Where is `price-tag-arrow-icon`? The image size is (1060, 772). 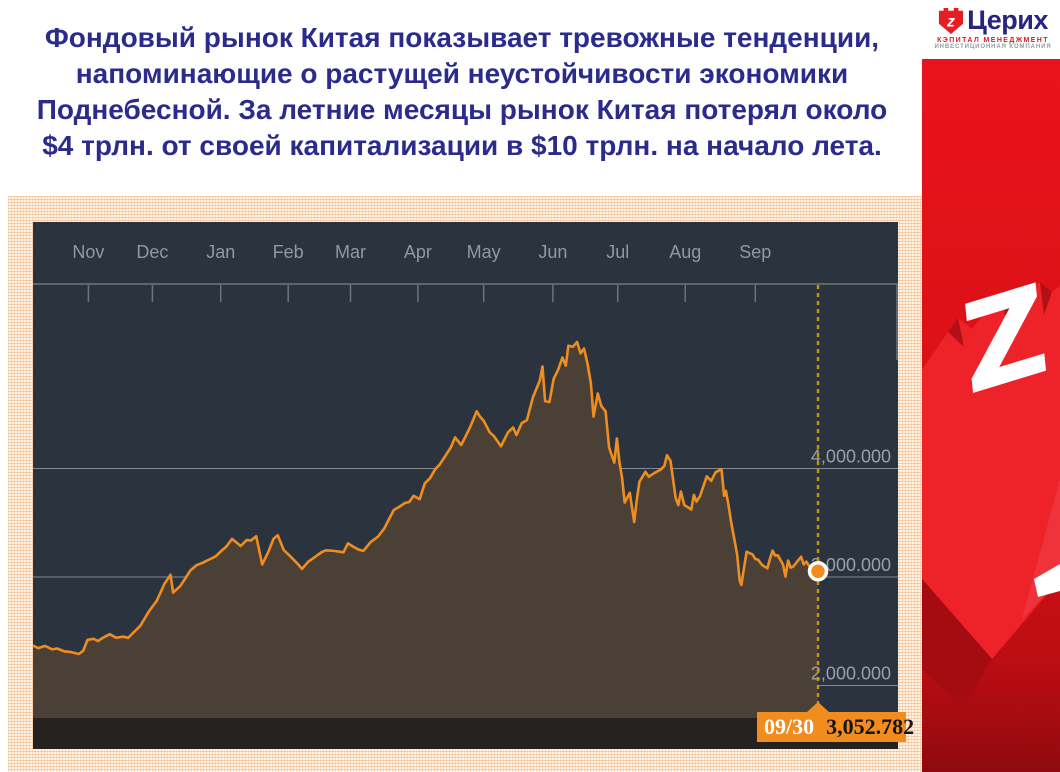 price-tag-arrow-icon is located at coordinates (818, 707).